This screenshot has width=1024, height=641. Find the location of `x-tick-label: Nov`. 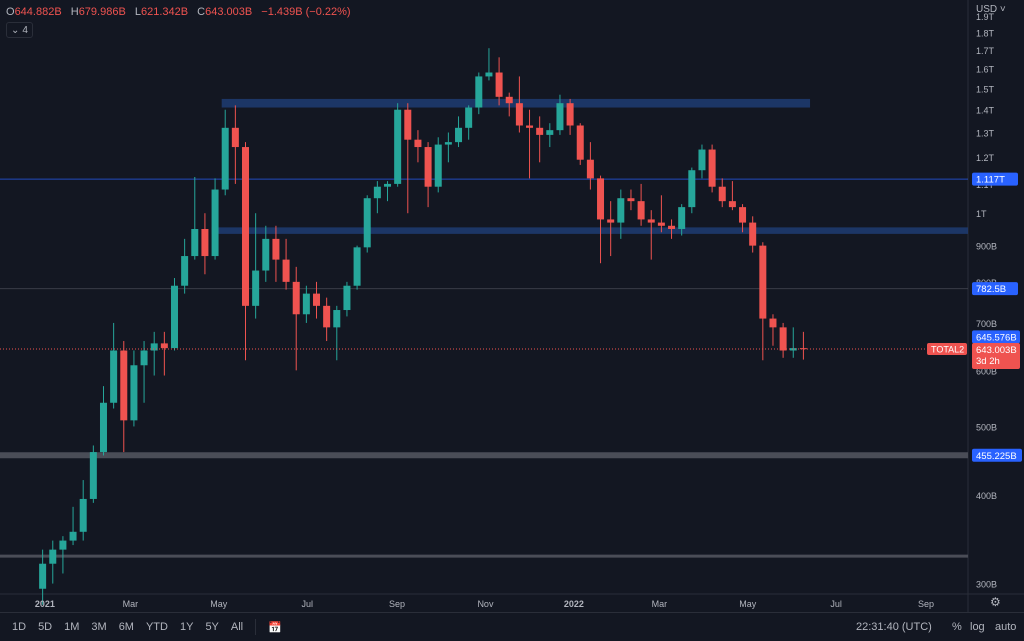

x-tick-label: Nov is located at coordinates (485, 604).